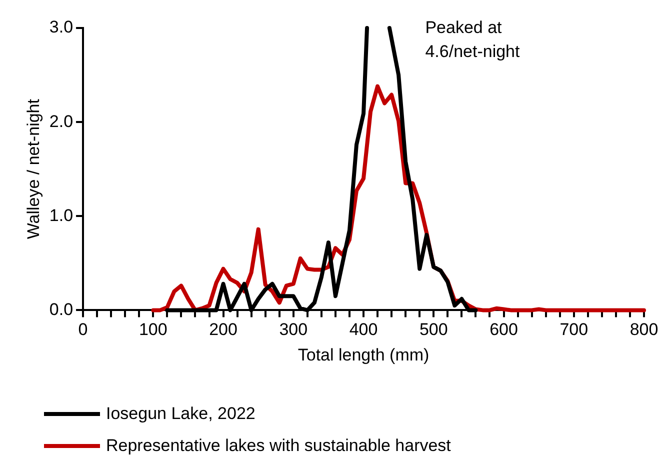 This screenshot has height=464, width=668. Describe the element at coordinates (223, 330) in the screenshot. I see `x-tick-label: 200` at that location.